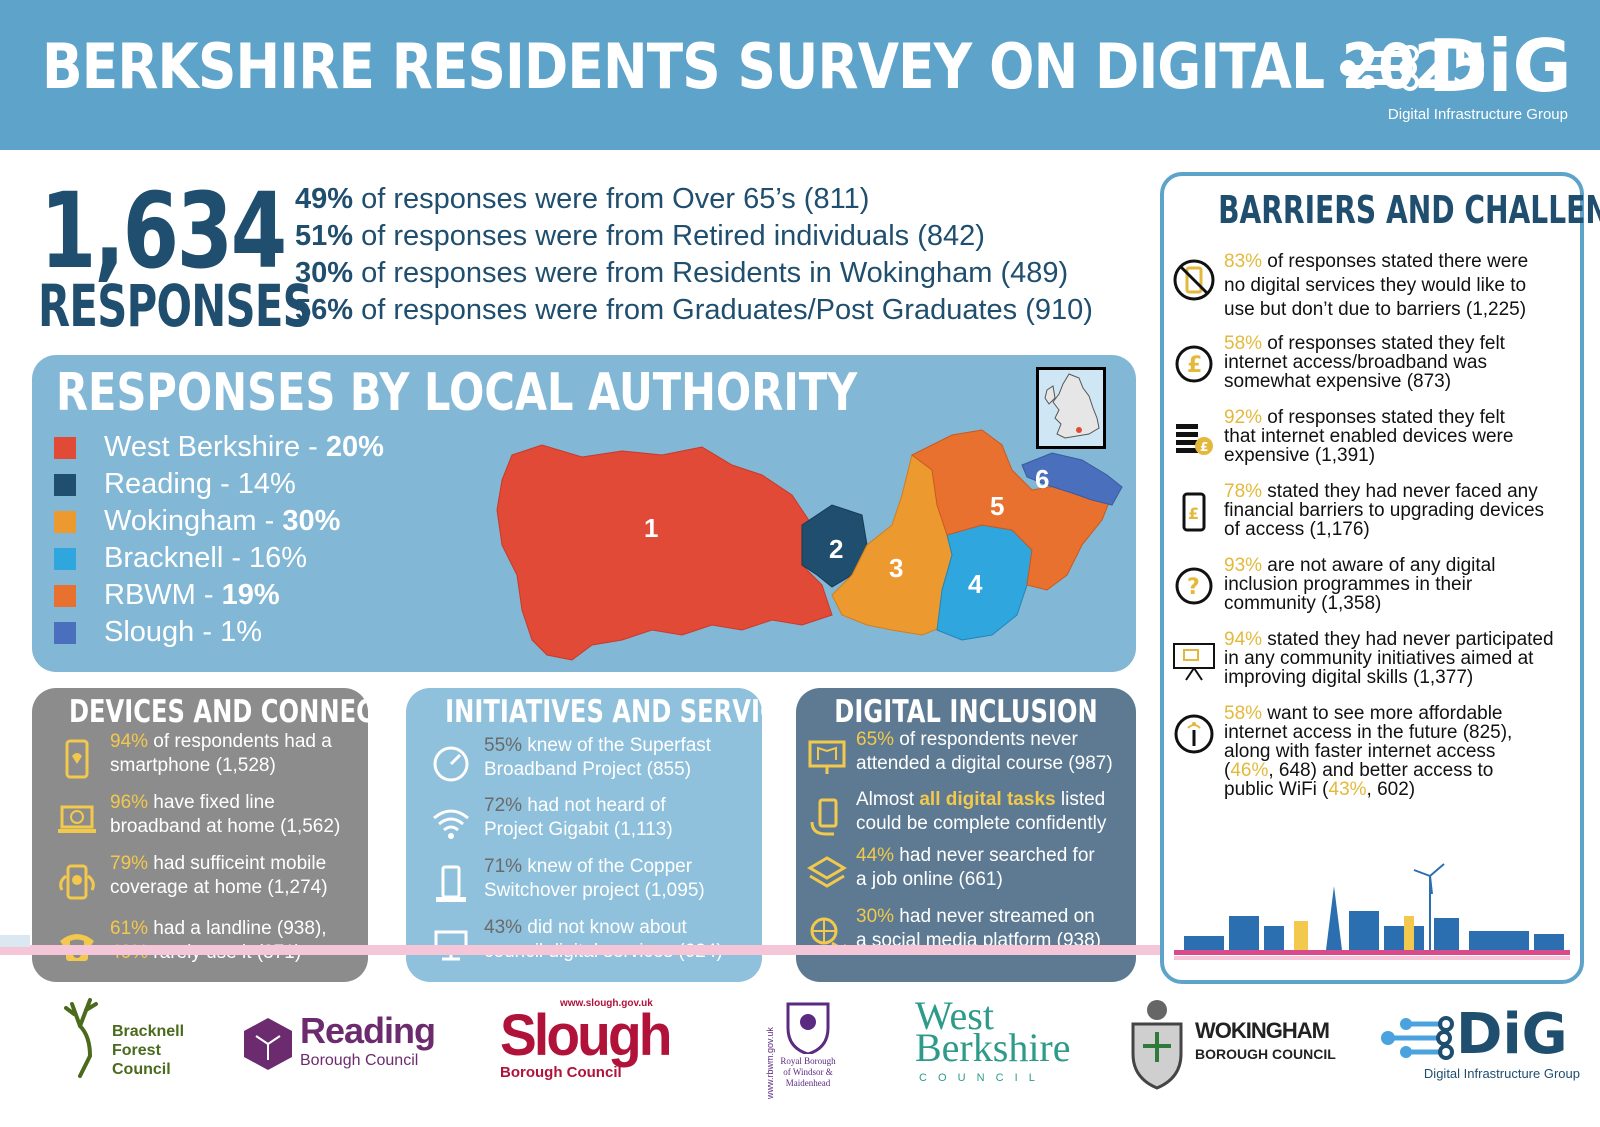 Image resolution: width=1600 pixels, height=1127 pixels. What do you see at coordinates (979, 1078) in the screenshot?
I see `west-berkshire-council: C O U N C I L` at bounding box center [979, 1078].